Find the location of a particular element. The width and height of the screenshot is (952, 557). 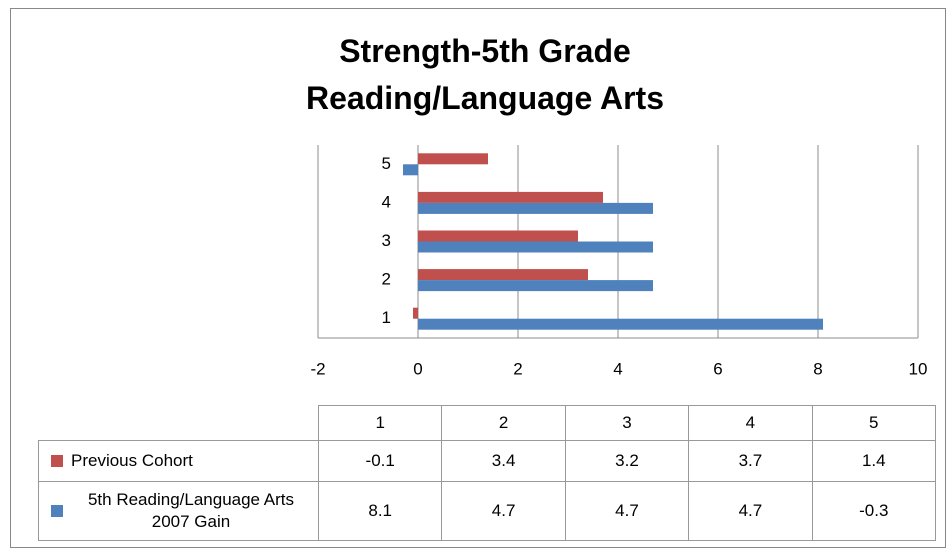

table-header: 1 is located at coordinates (380, 423).